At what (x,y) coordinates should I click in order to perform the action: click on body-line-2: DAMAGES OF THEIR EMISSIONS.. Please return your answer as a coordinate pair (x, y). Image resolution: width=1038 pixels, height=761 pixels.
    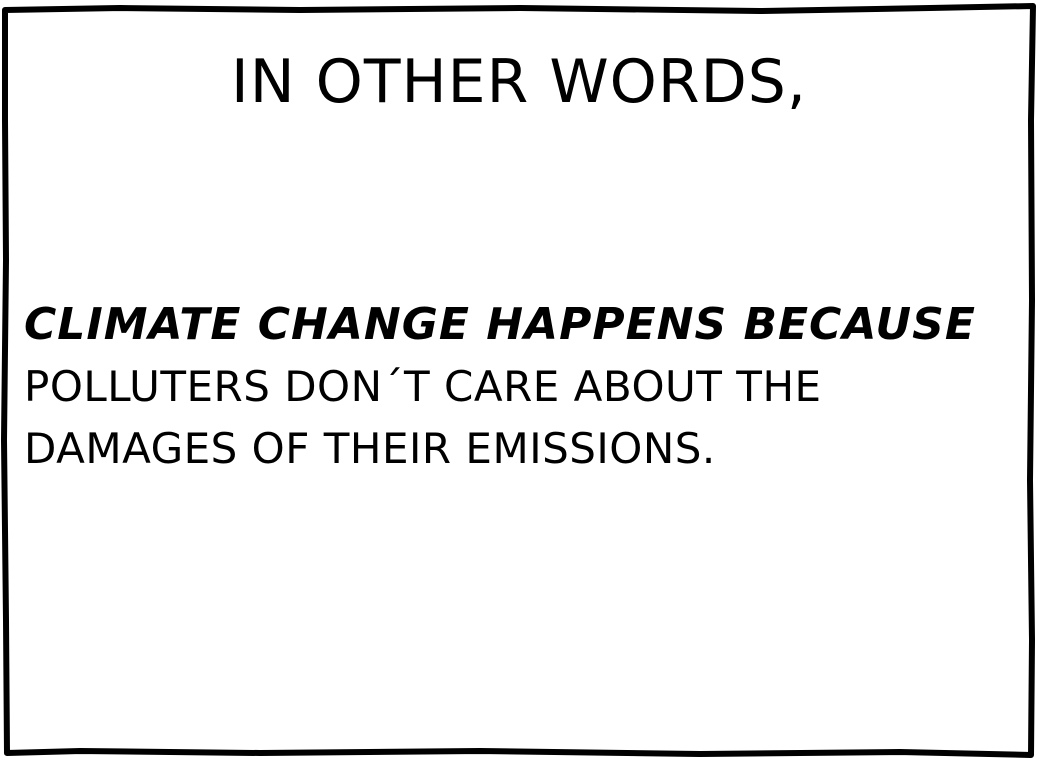
    Looking at the image, I should click on (370, 448).